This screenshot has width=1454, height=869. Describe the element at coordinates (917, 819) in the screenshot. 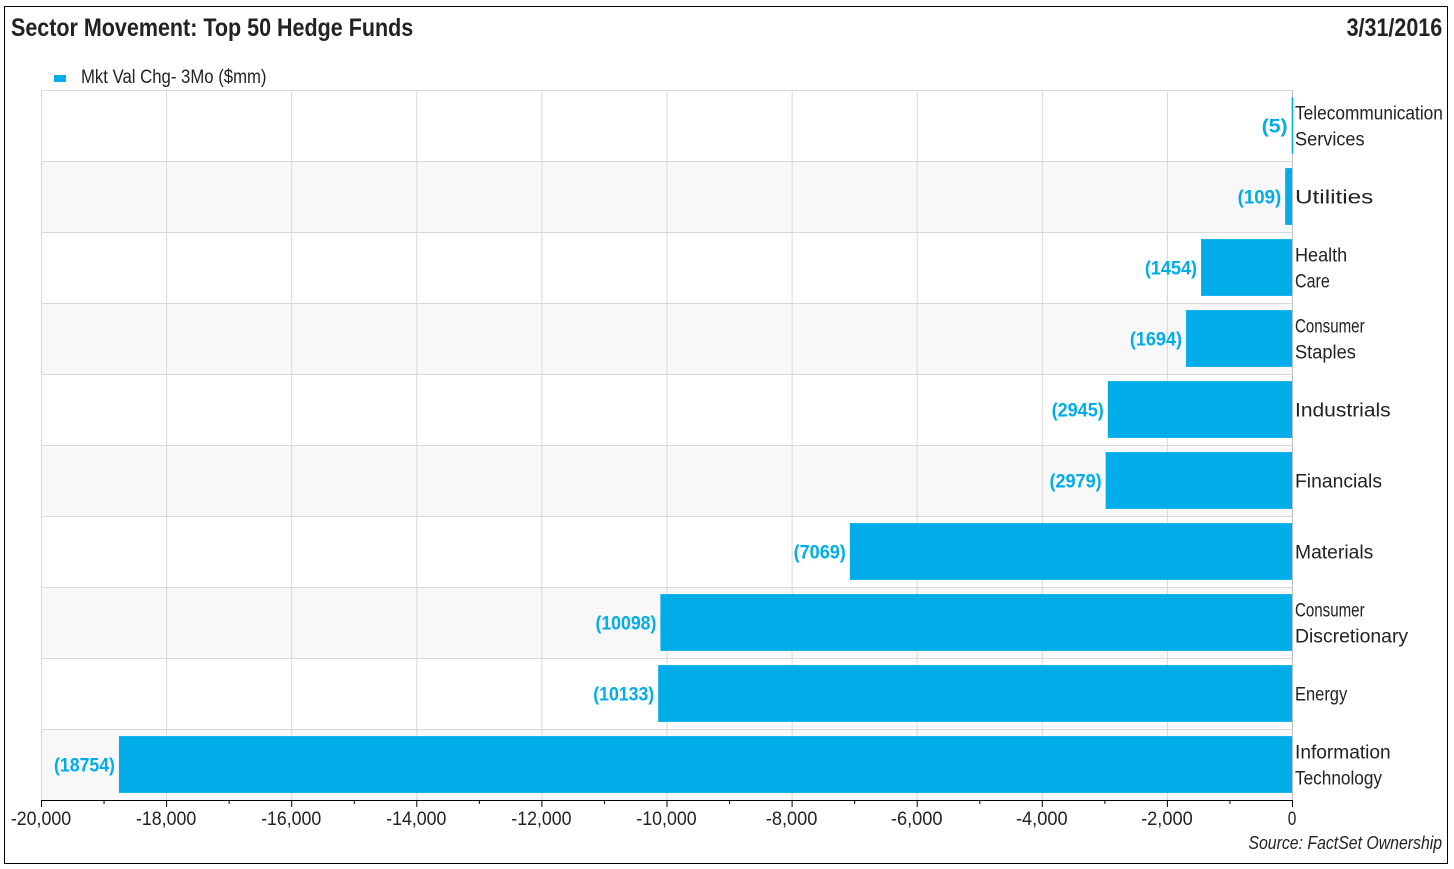

I see `x-tick-label: -6,000` at that location.